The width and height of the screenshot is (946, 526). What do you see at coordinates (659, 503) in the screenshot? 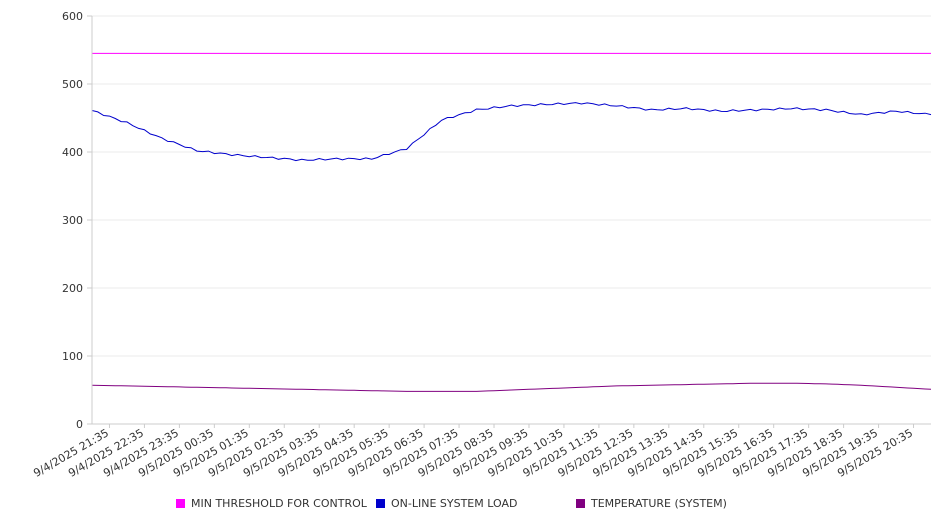
I see `legend-label: TEMPERATURE (SYSTEM)` at bounding box center [659, 503].